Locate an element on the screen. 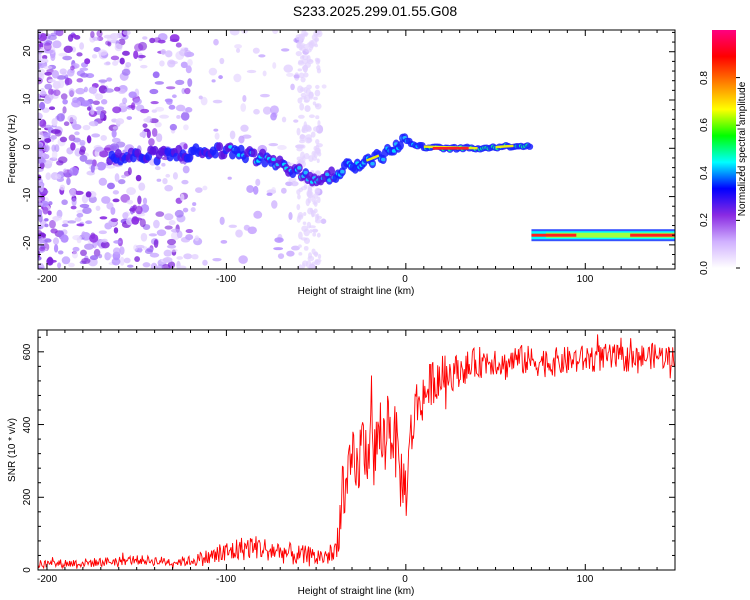 This screenshot has width=750, height=600. spectrogram-ytick-label-3: 10 is located at coordinates (27, 99).